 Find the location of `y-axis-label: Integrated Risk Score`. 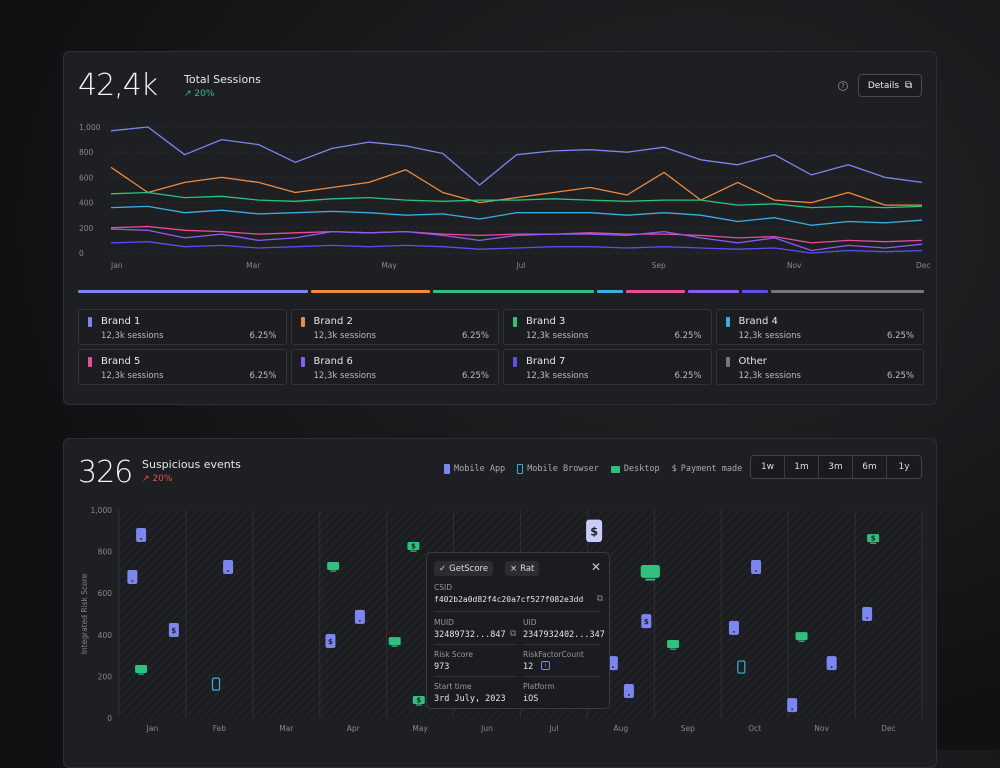

y-axis-label: Integrated Risk Score is located at coordinates (84, 613).